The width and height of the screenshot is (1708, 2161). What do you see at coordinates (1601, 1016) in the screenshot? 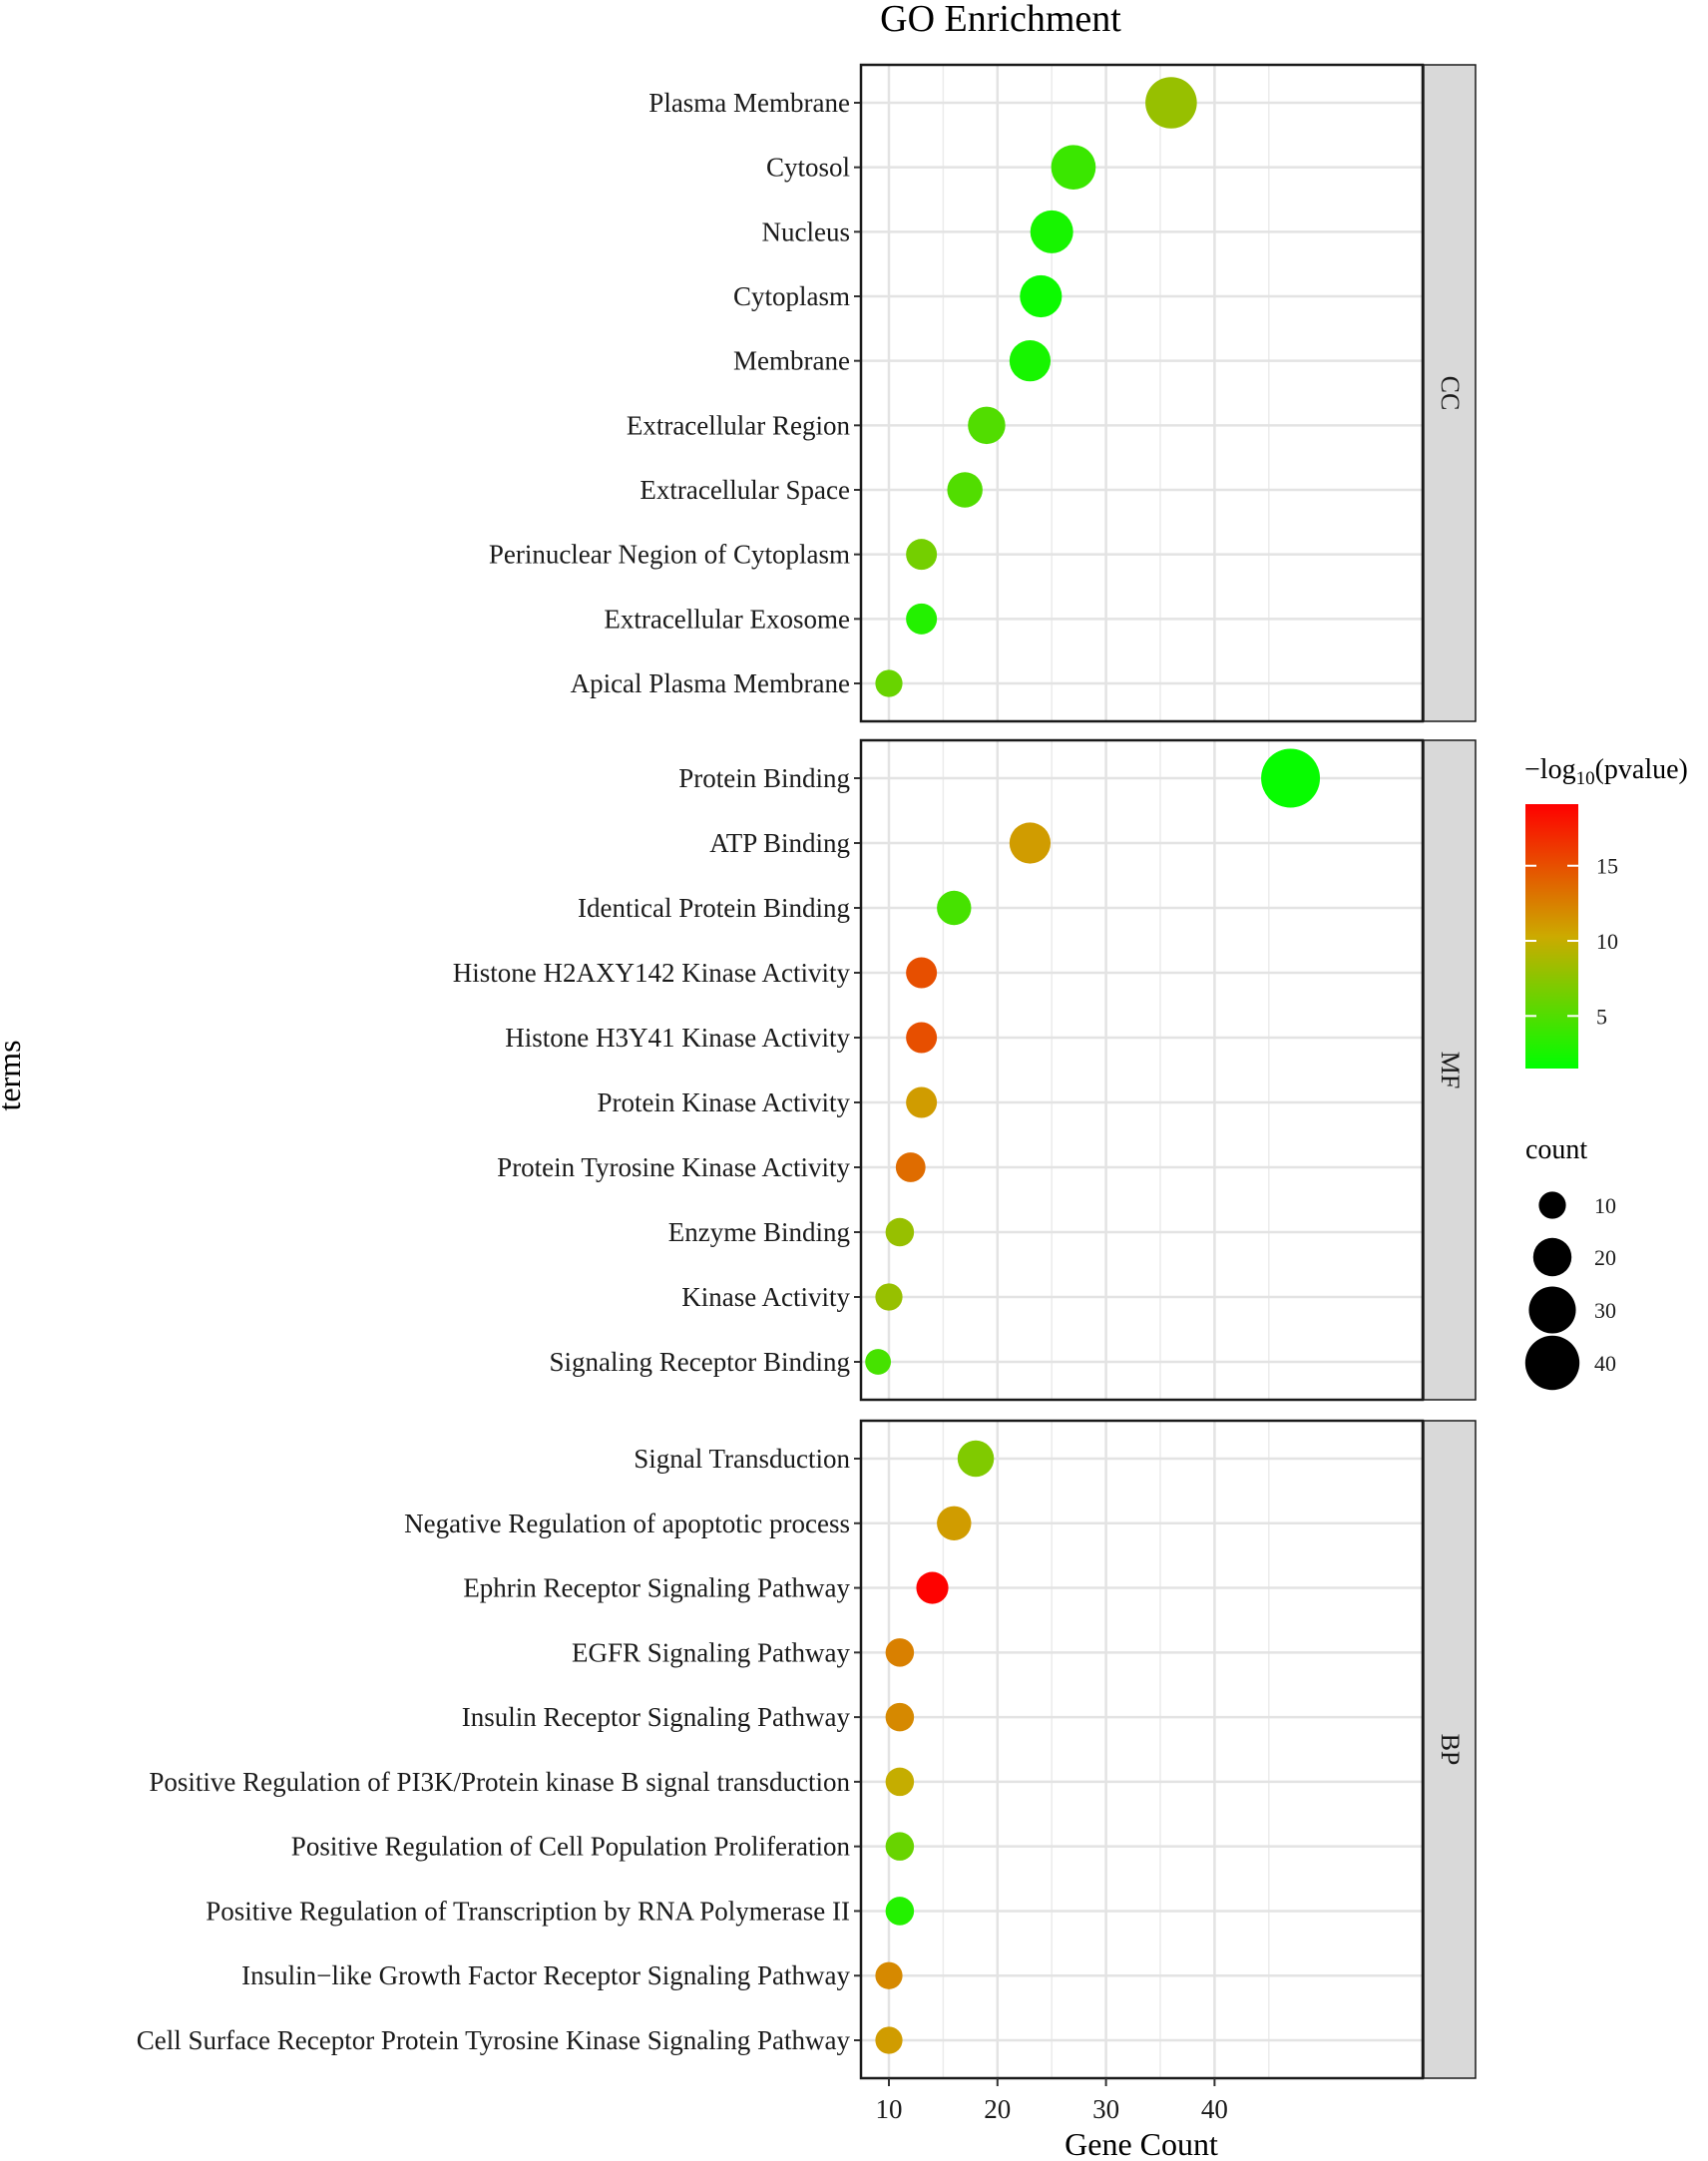
I see `colorbar-tick-label: 5` at bounding box center [1601, 1016].